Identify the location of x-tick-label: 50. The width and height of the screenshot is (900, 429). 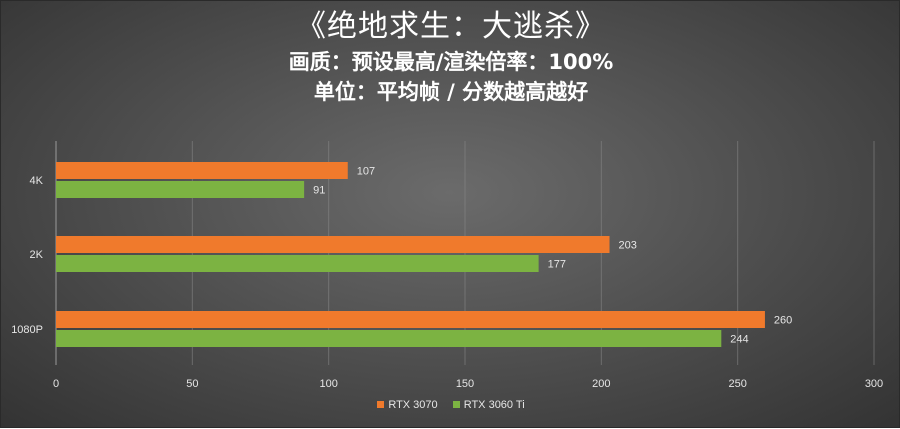
(192, 384).